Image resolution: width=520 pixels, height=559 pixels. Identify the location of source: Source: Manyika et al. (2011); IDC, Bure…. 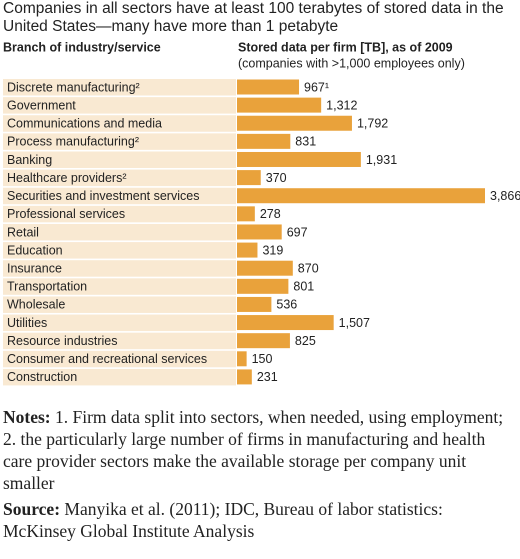
(259, 520).